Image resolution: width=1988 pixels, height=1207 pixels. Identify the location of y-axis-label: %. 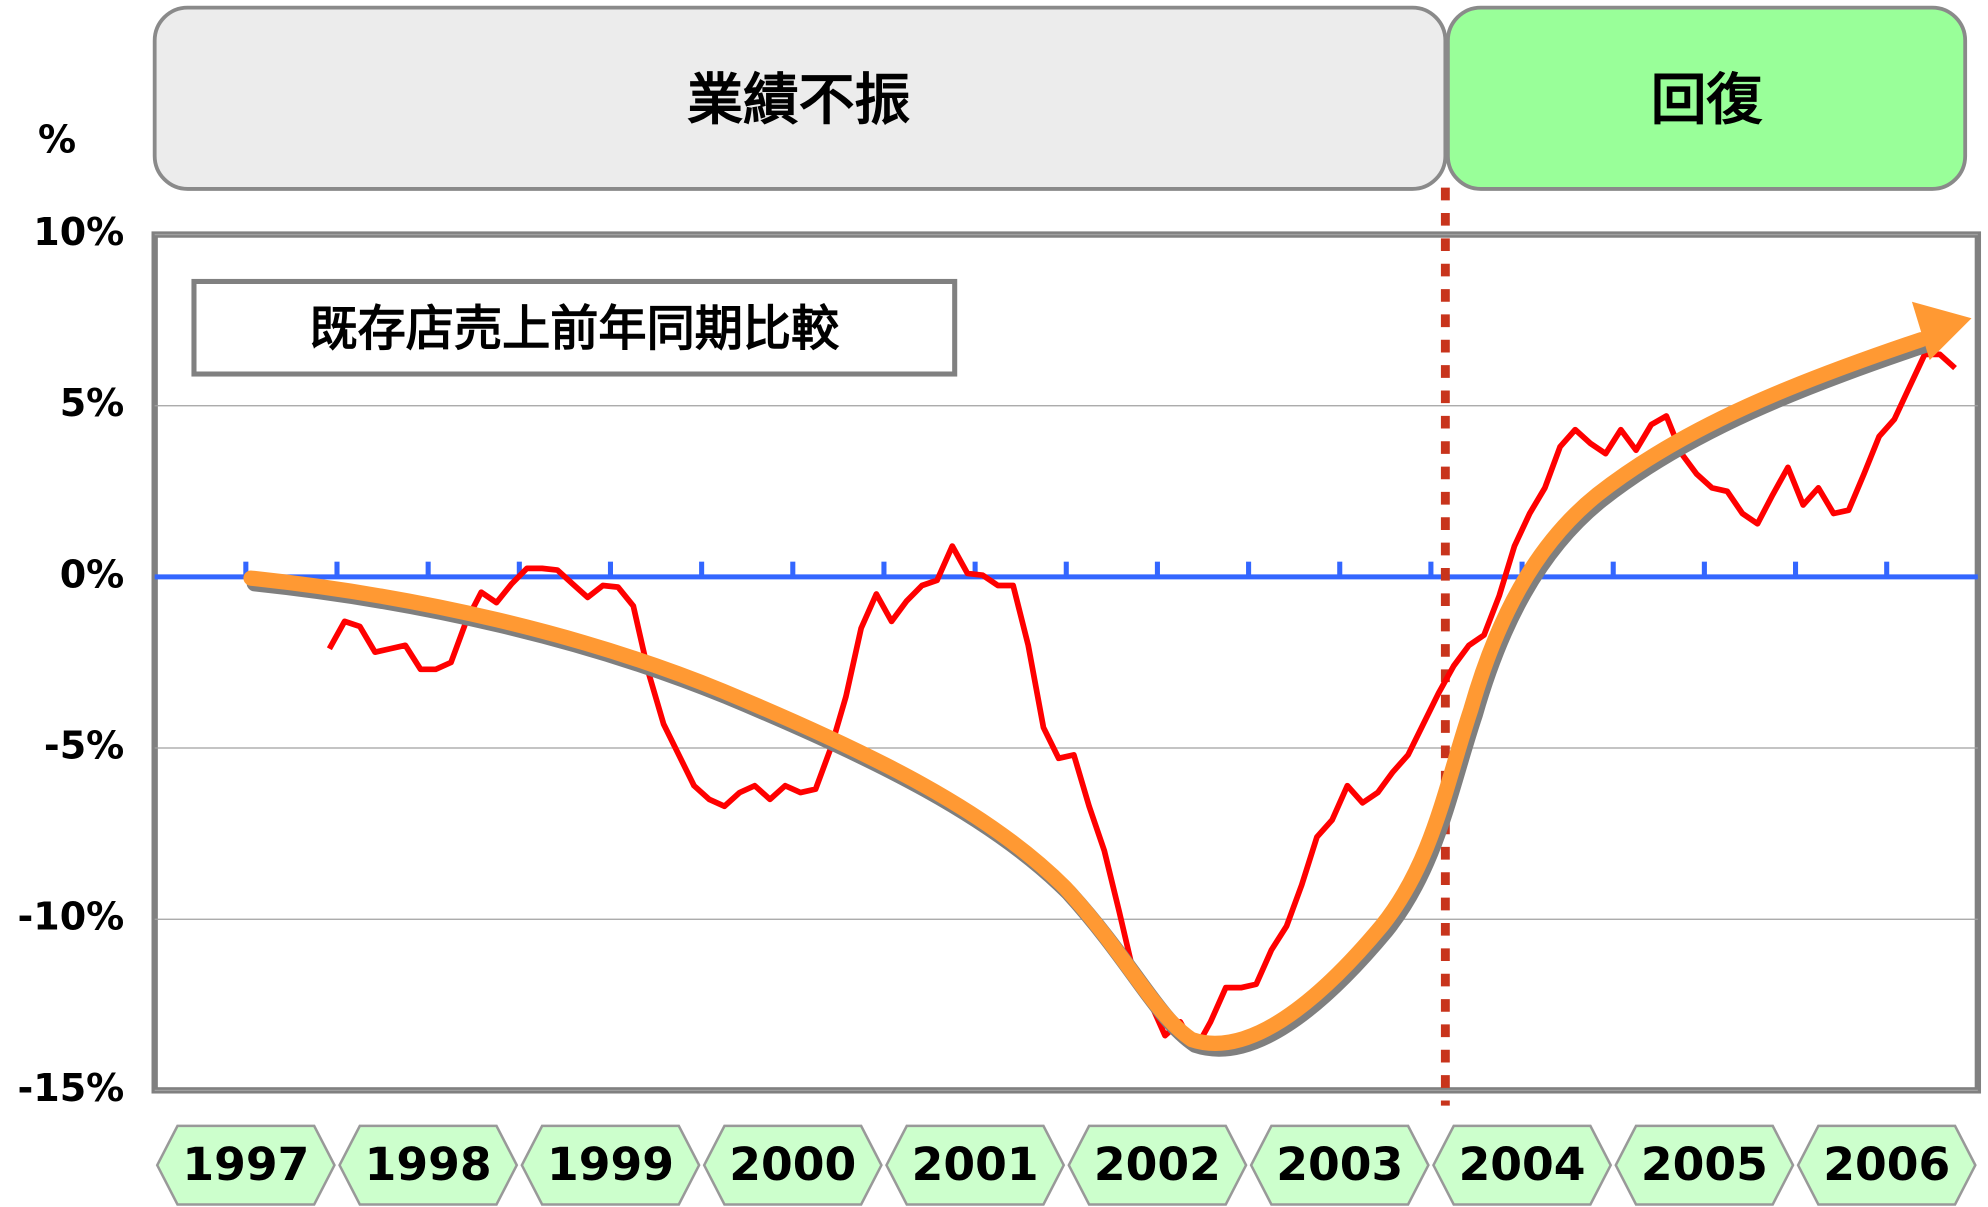
(57, 139).